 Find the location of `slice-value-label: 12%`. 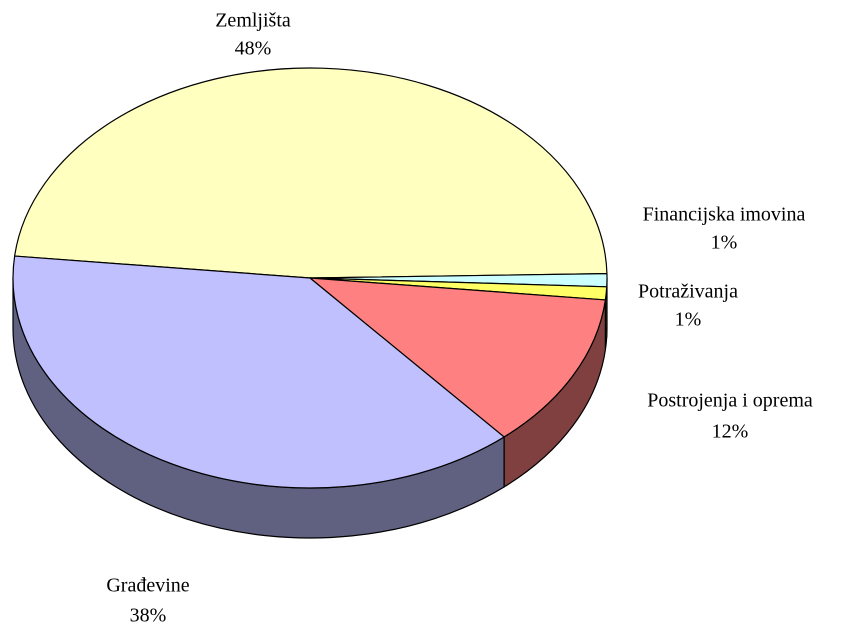

slice-value-label: 12% is located at coordinates (730, 432).